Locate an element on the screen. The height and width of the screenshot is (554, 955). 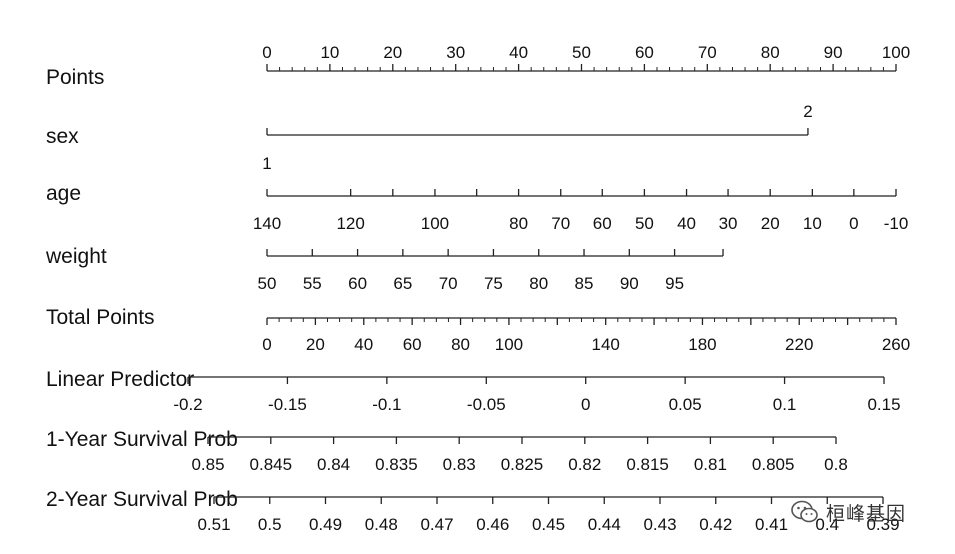
watermark-text: 桓峰基因 is located at coordinates (866, 513).